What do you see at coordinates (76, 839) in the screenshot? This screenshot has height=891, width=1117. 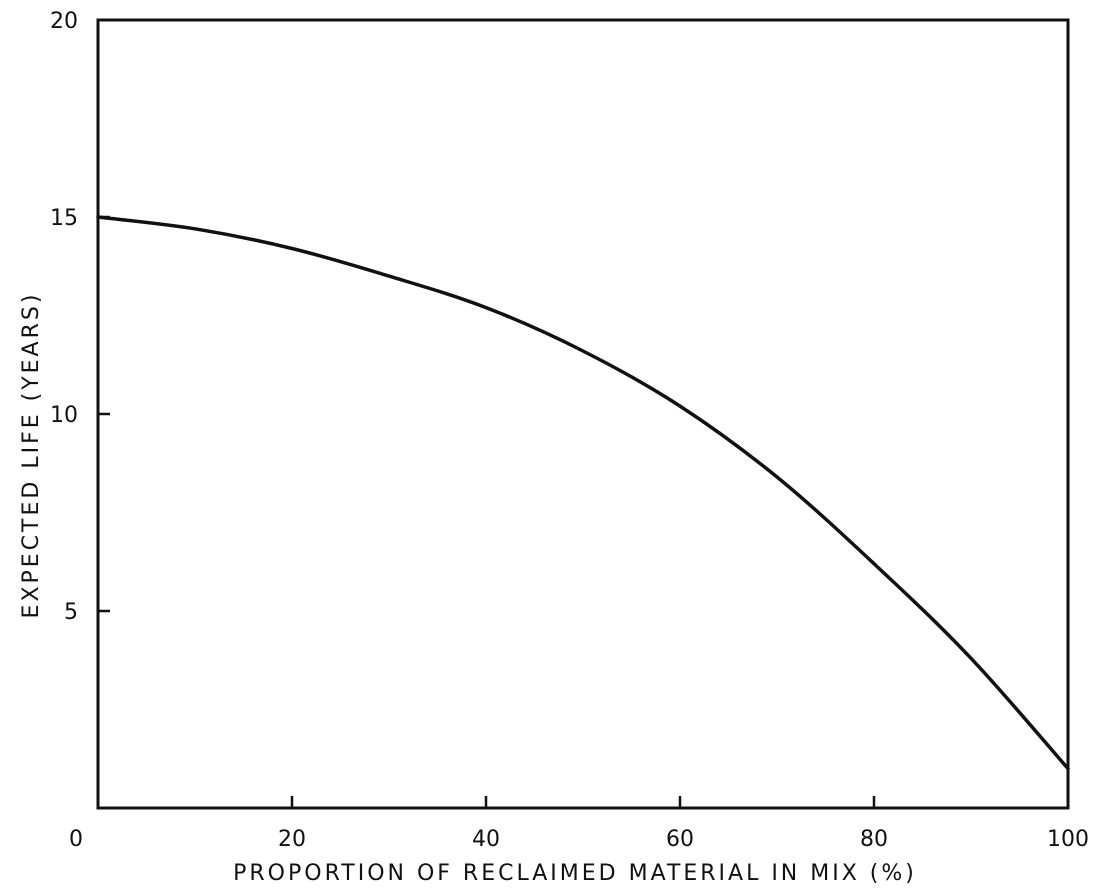 I see `x-tick-label: 0` at bounding box center [76, 839].